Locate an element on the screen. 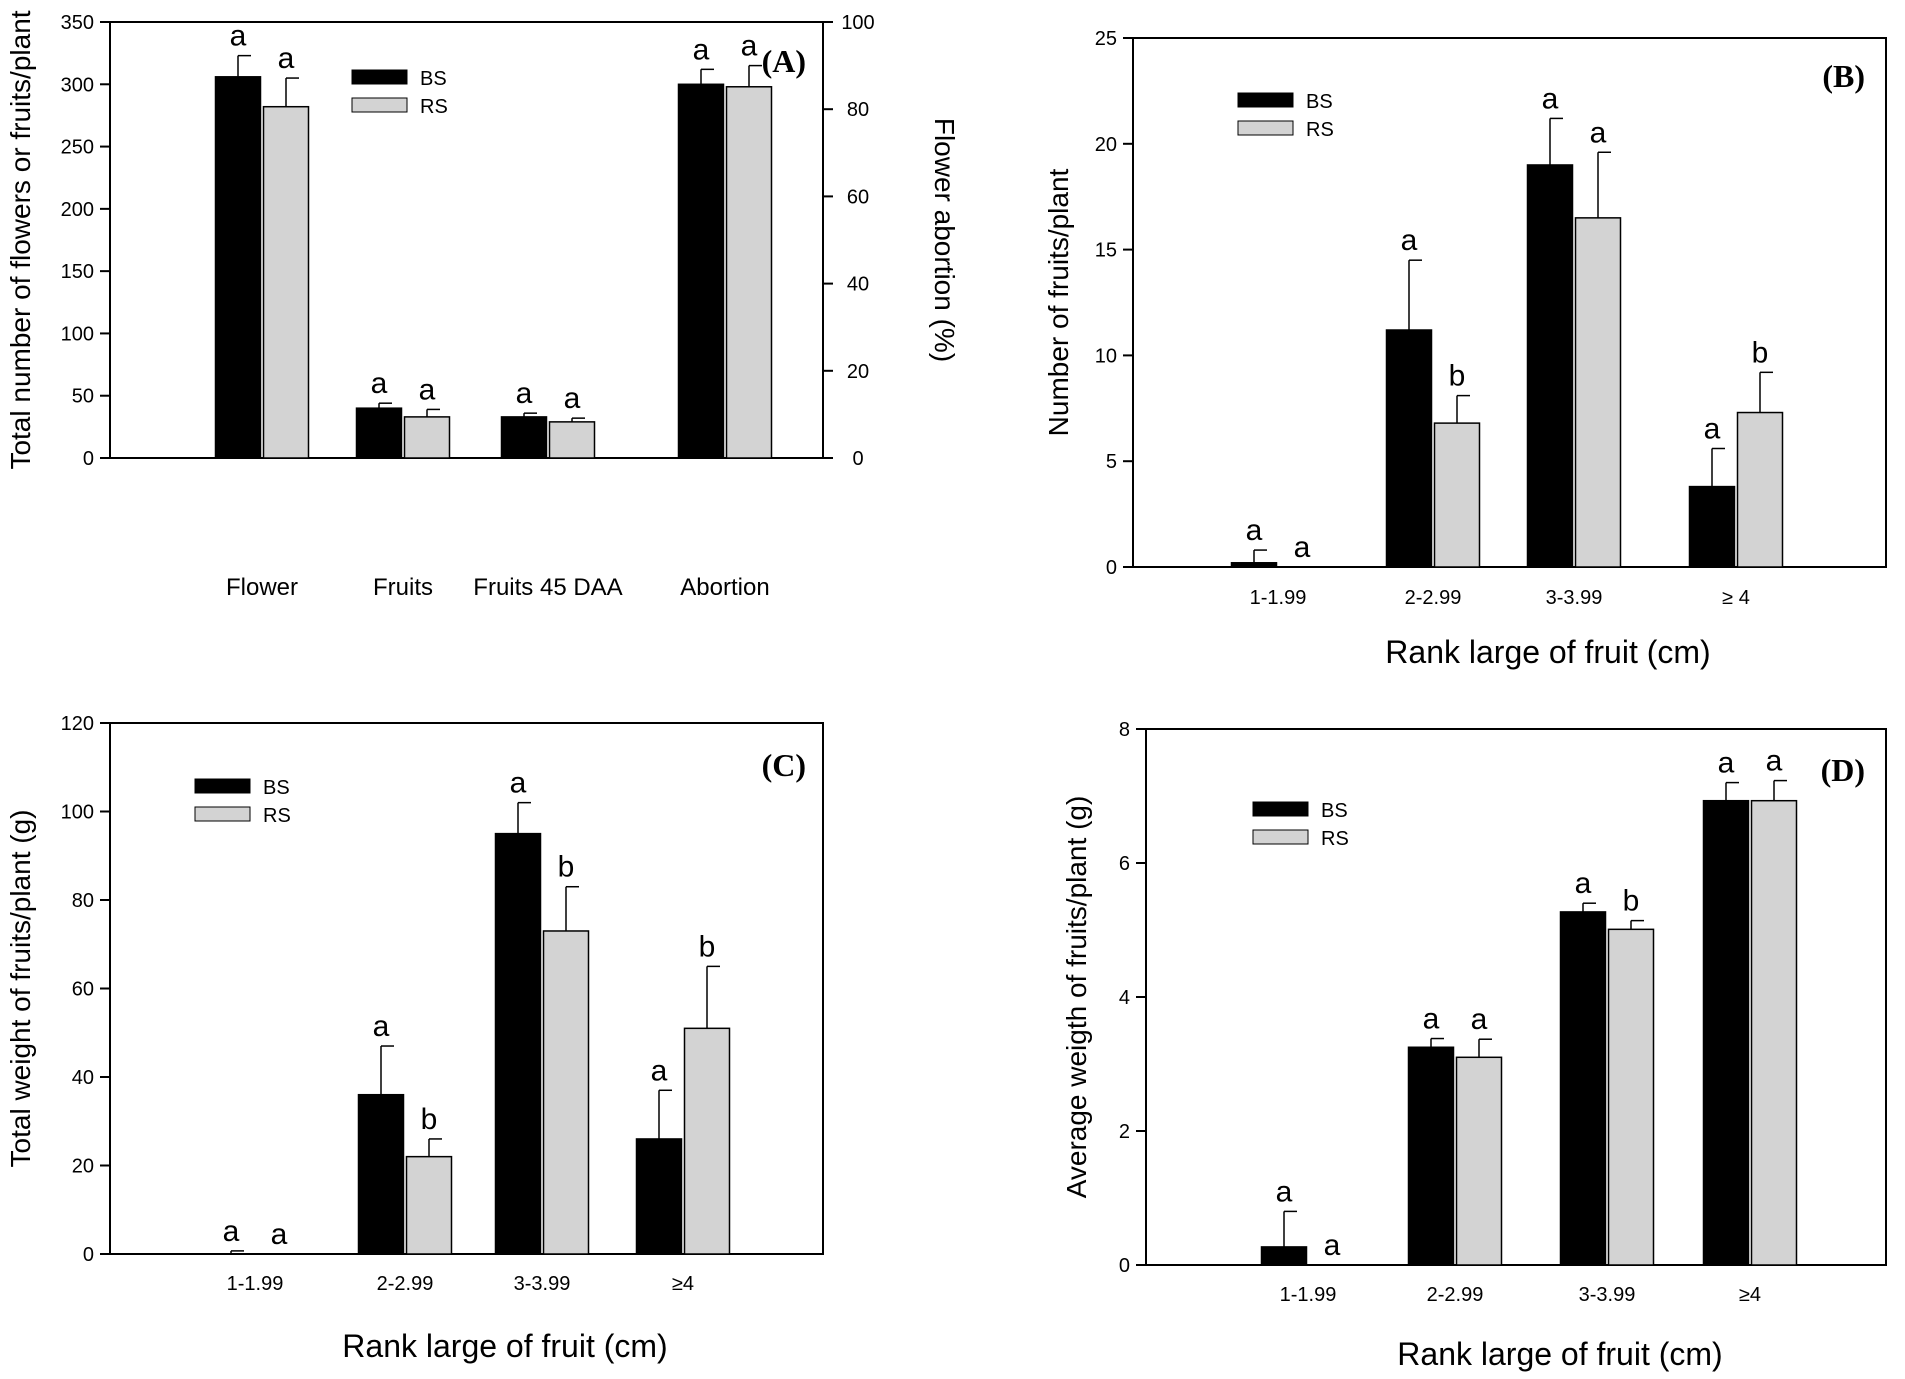 This screenshot has height=1379, width=1905. y2-tick-label: 80 is located at coordinates (858, 110).